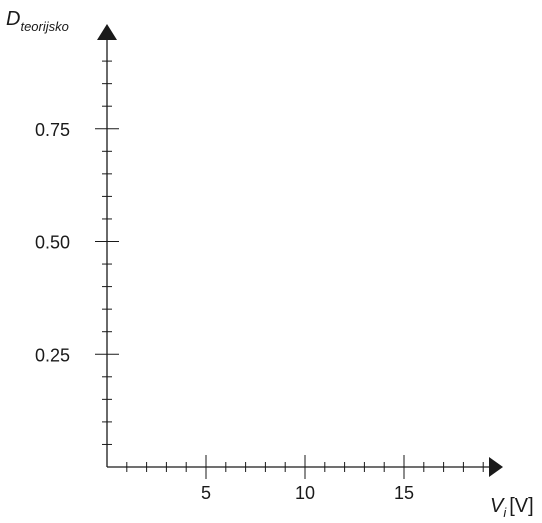  I want to click on x-axis-label: Vi [V], so click(512, 507).